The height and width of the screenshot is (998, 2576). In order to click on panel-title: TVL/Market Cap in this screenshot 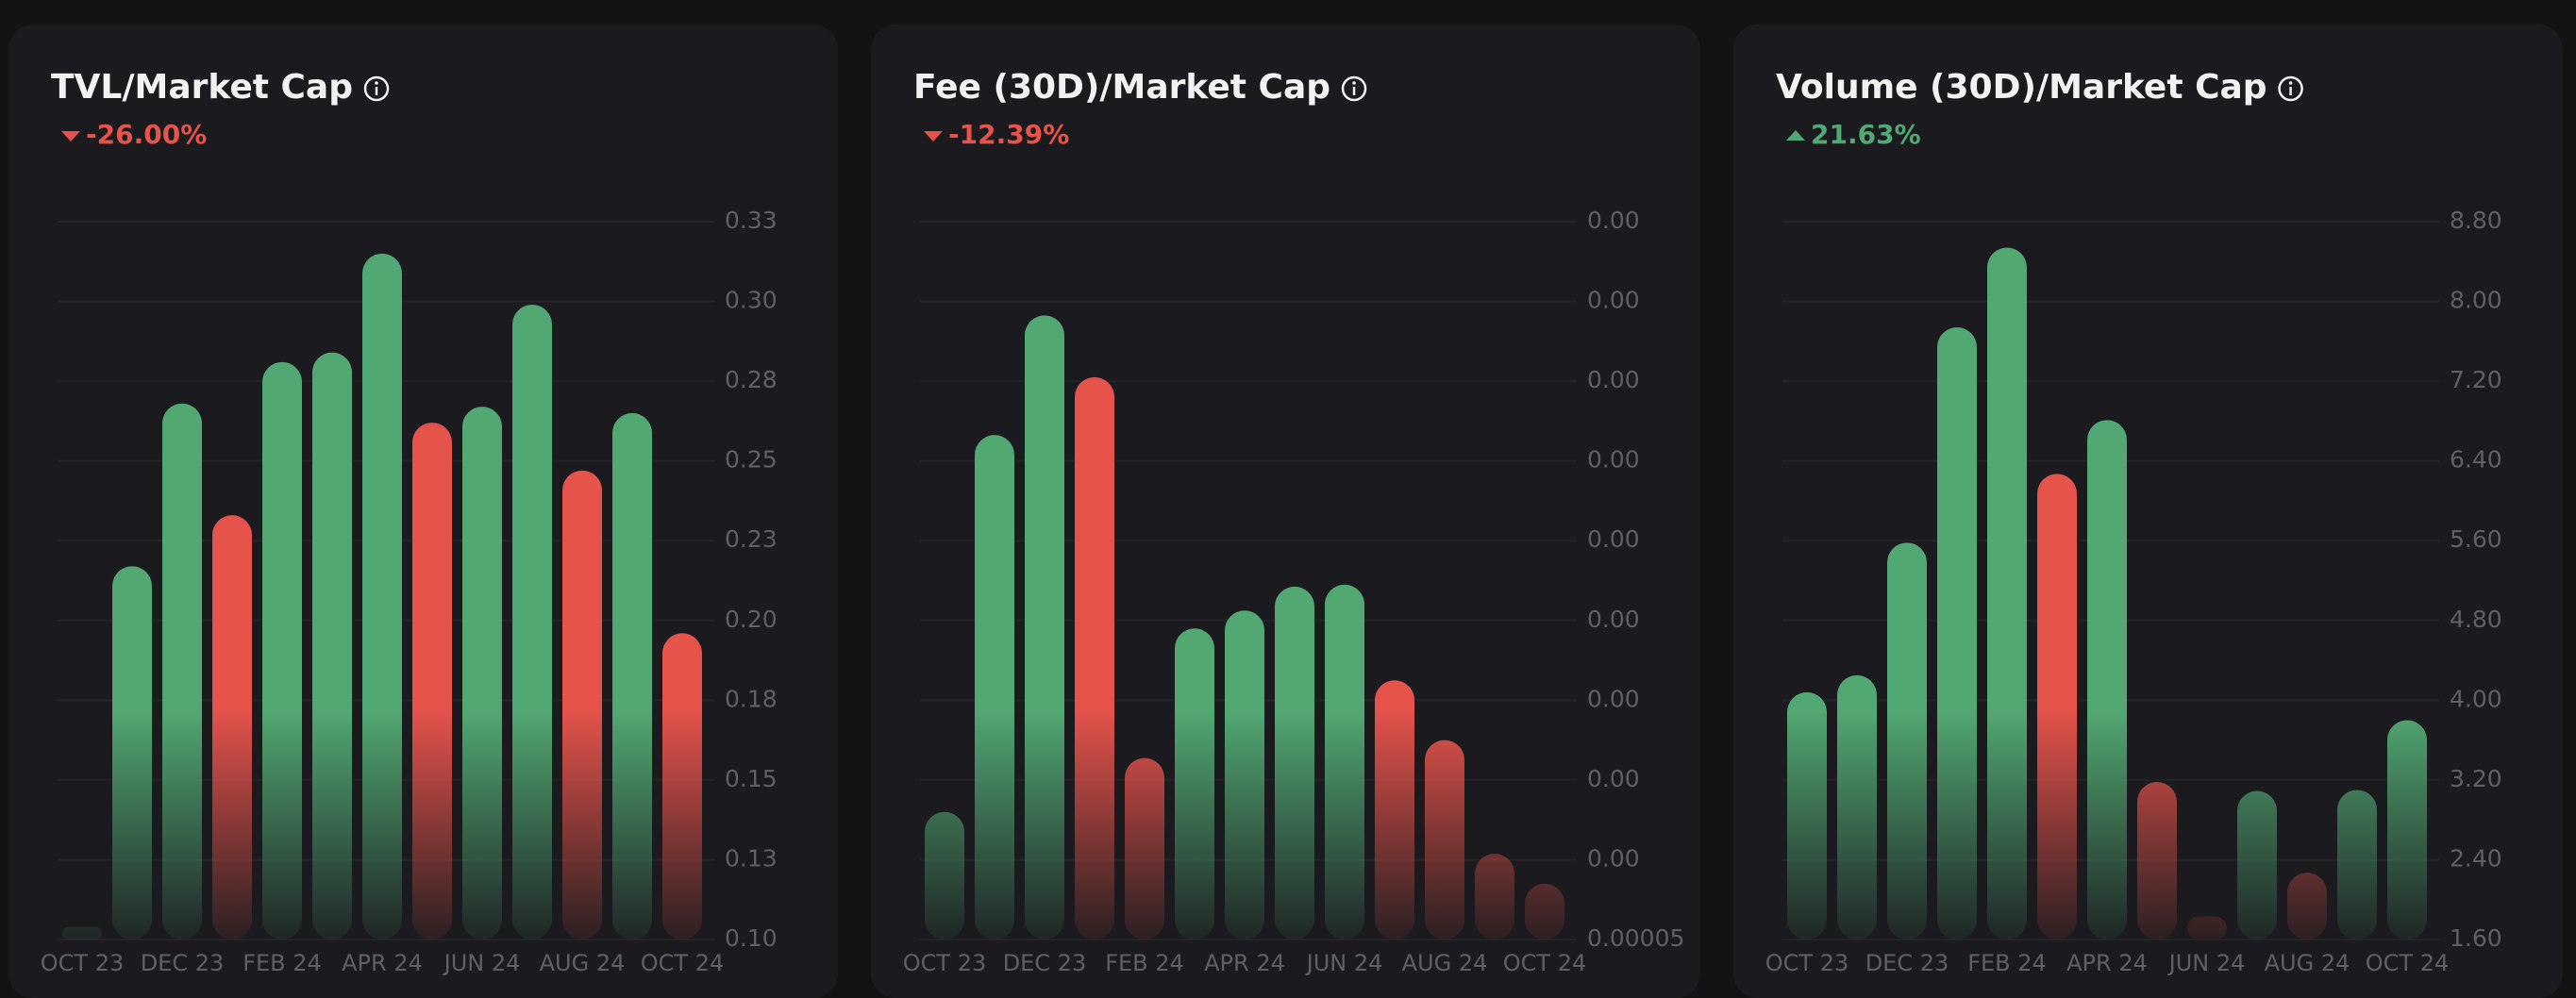, I will do `click(202, 88)`.